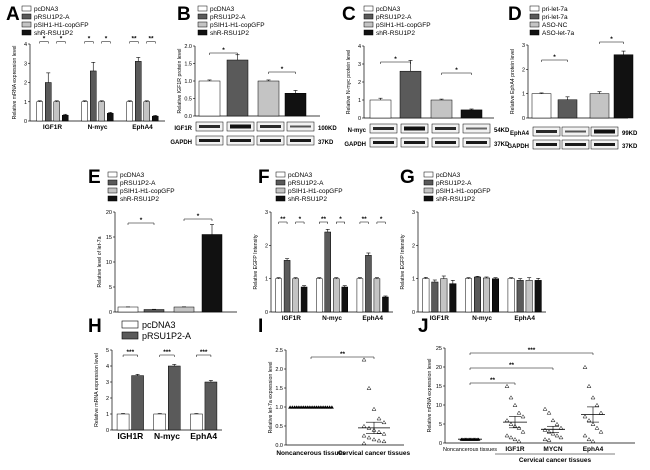 This screenshot has width=650, height=470. Describe the element at coordinates (558, 33) in the screenshot. I see `legend-label: ASO-let-7a` at that location.